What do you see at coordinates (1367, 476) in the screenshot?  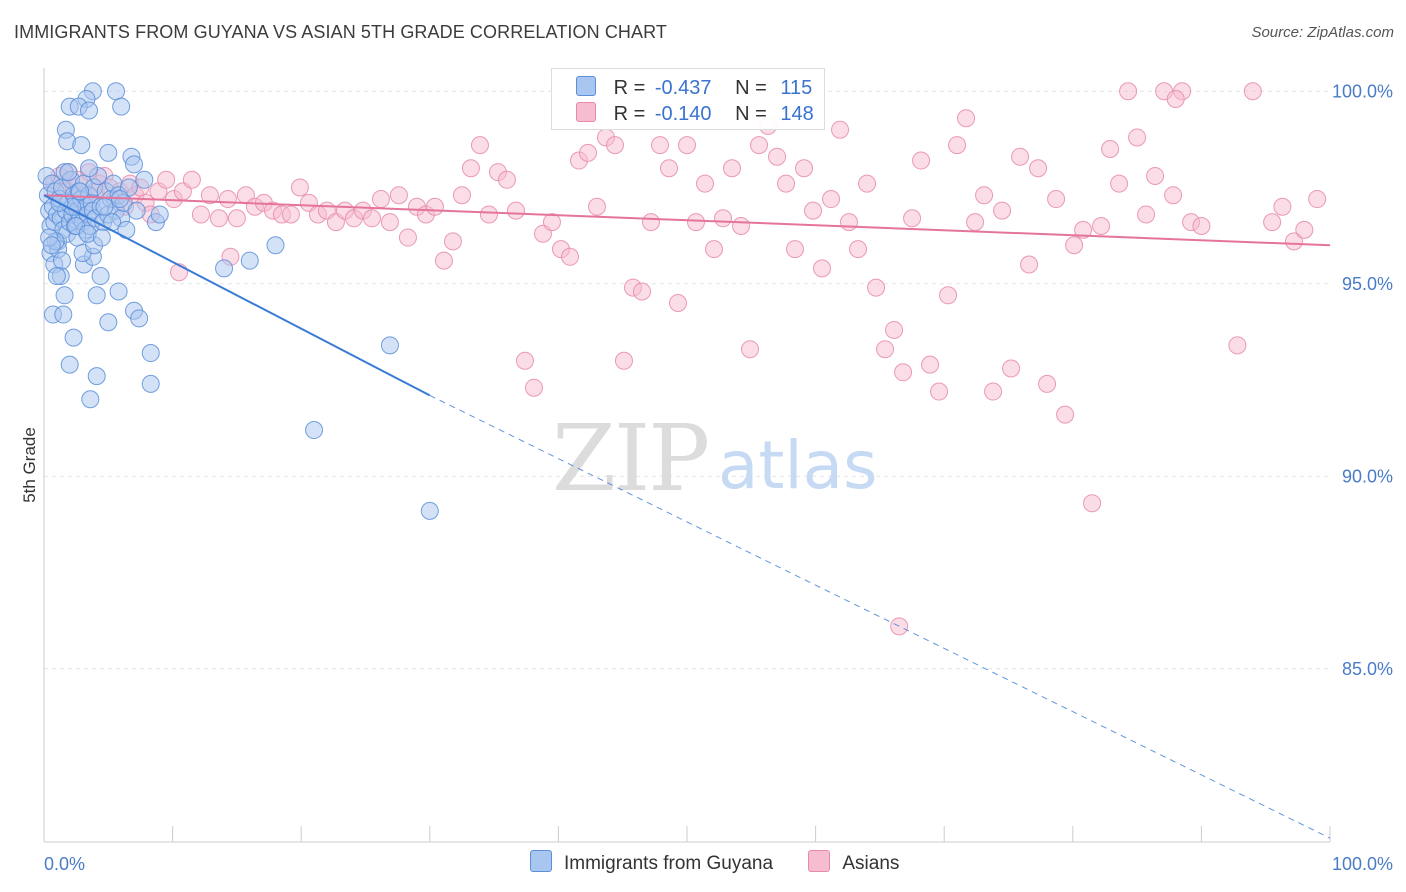 I see `y-tick-label: 90.0%` at bounding box center [1367, 476].